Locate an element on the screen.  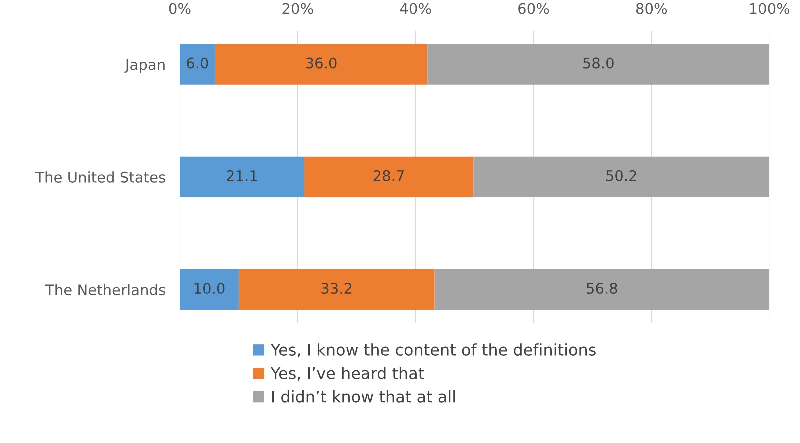
legend-label: I didn’t know that at all is located at coordinates (364, 396).